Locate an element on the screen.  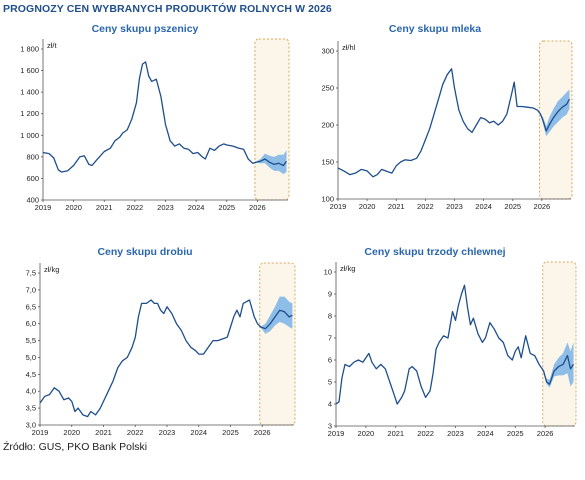
y-tick-label: 1 600 is located at coordinates (29, 70).